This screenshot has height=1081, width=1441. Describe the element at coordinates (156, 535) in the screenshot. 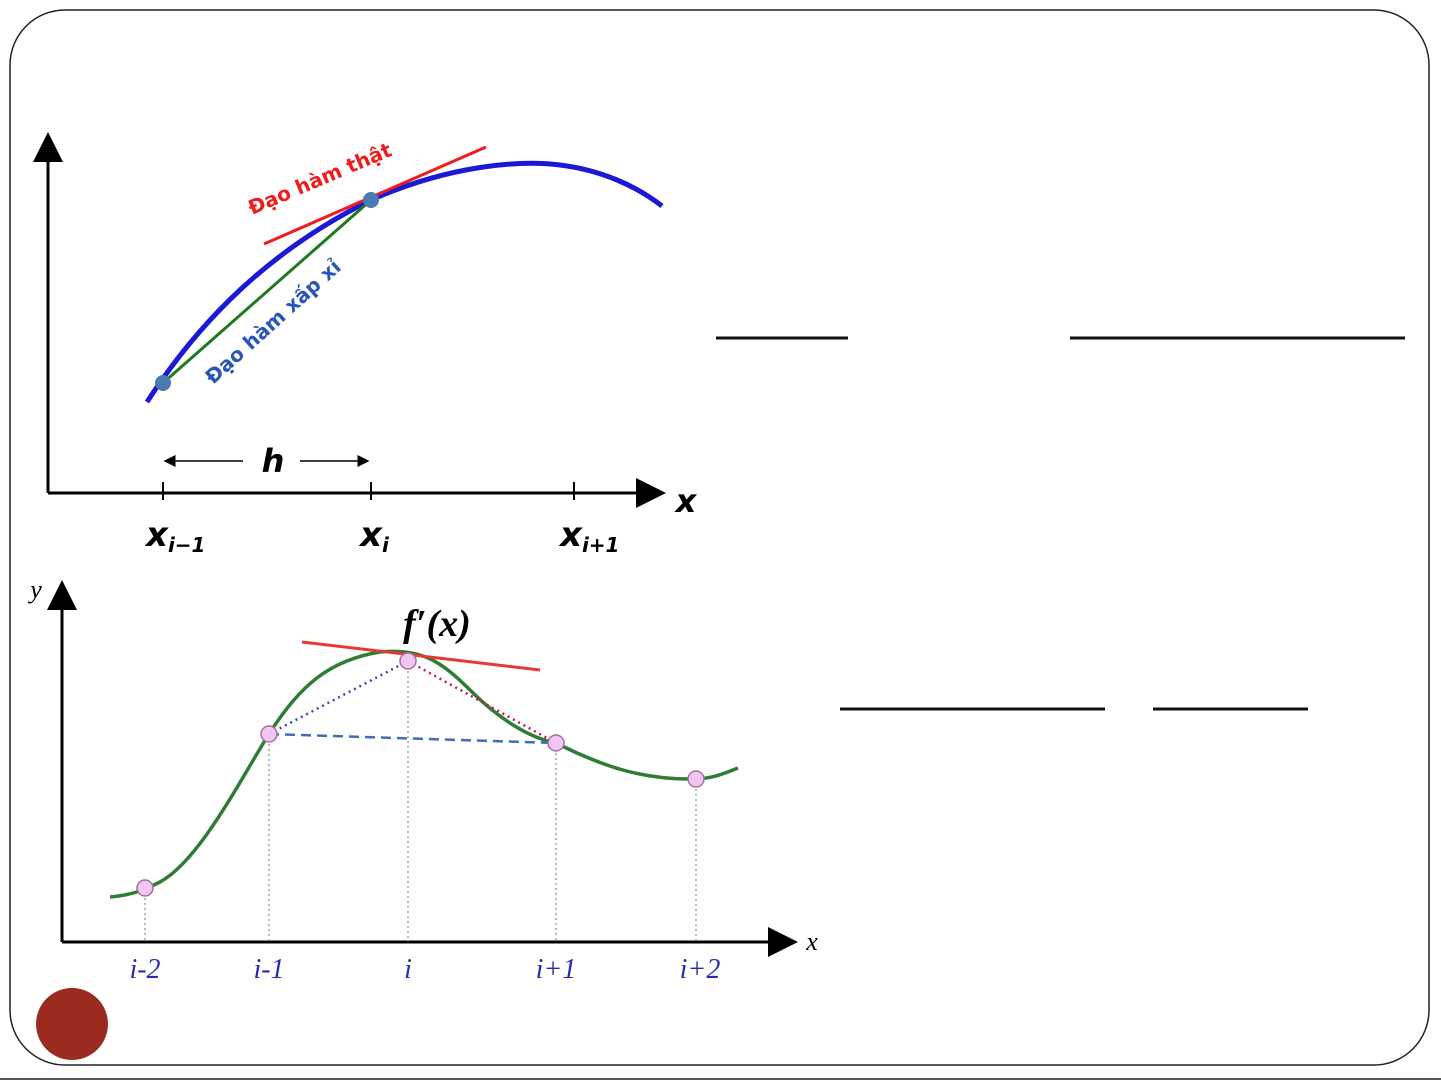

I see `top-tick-label-1-base: x` at that location.